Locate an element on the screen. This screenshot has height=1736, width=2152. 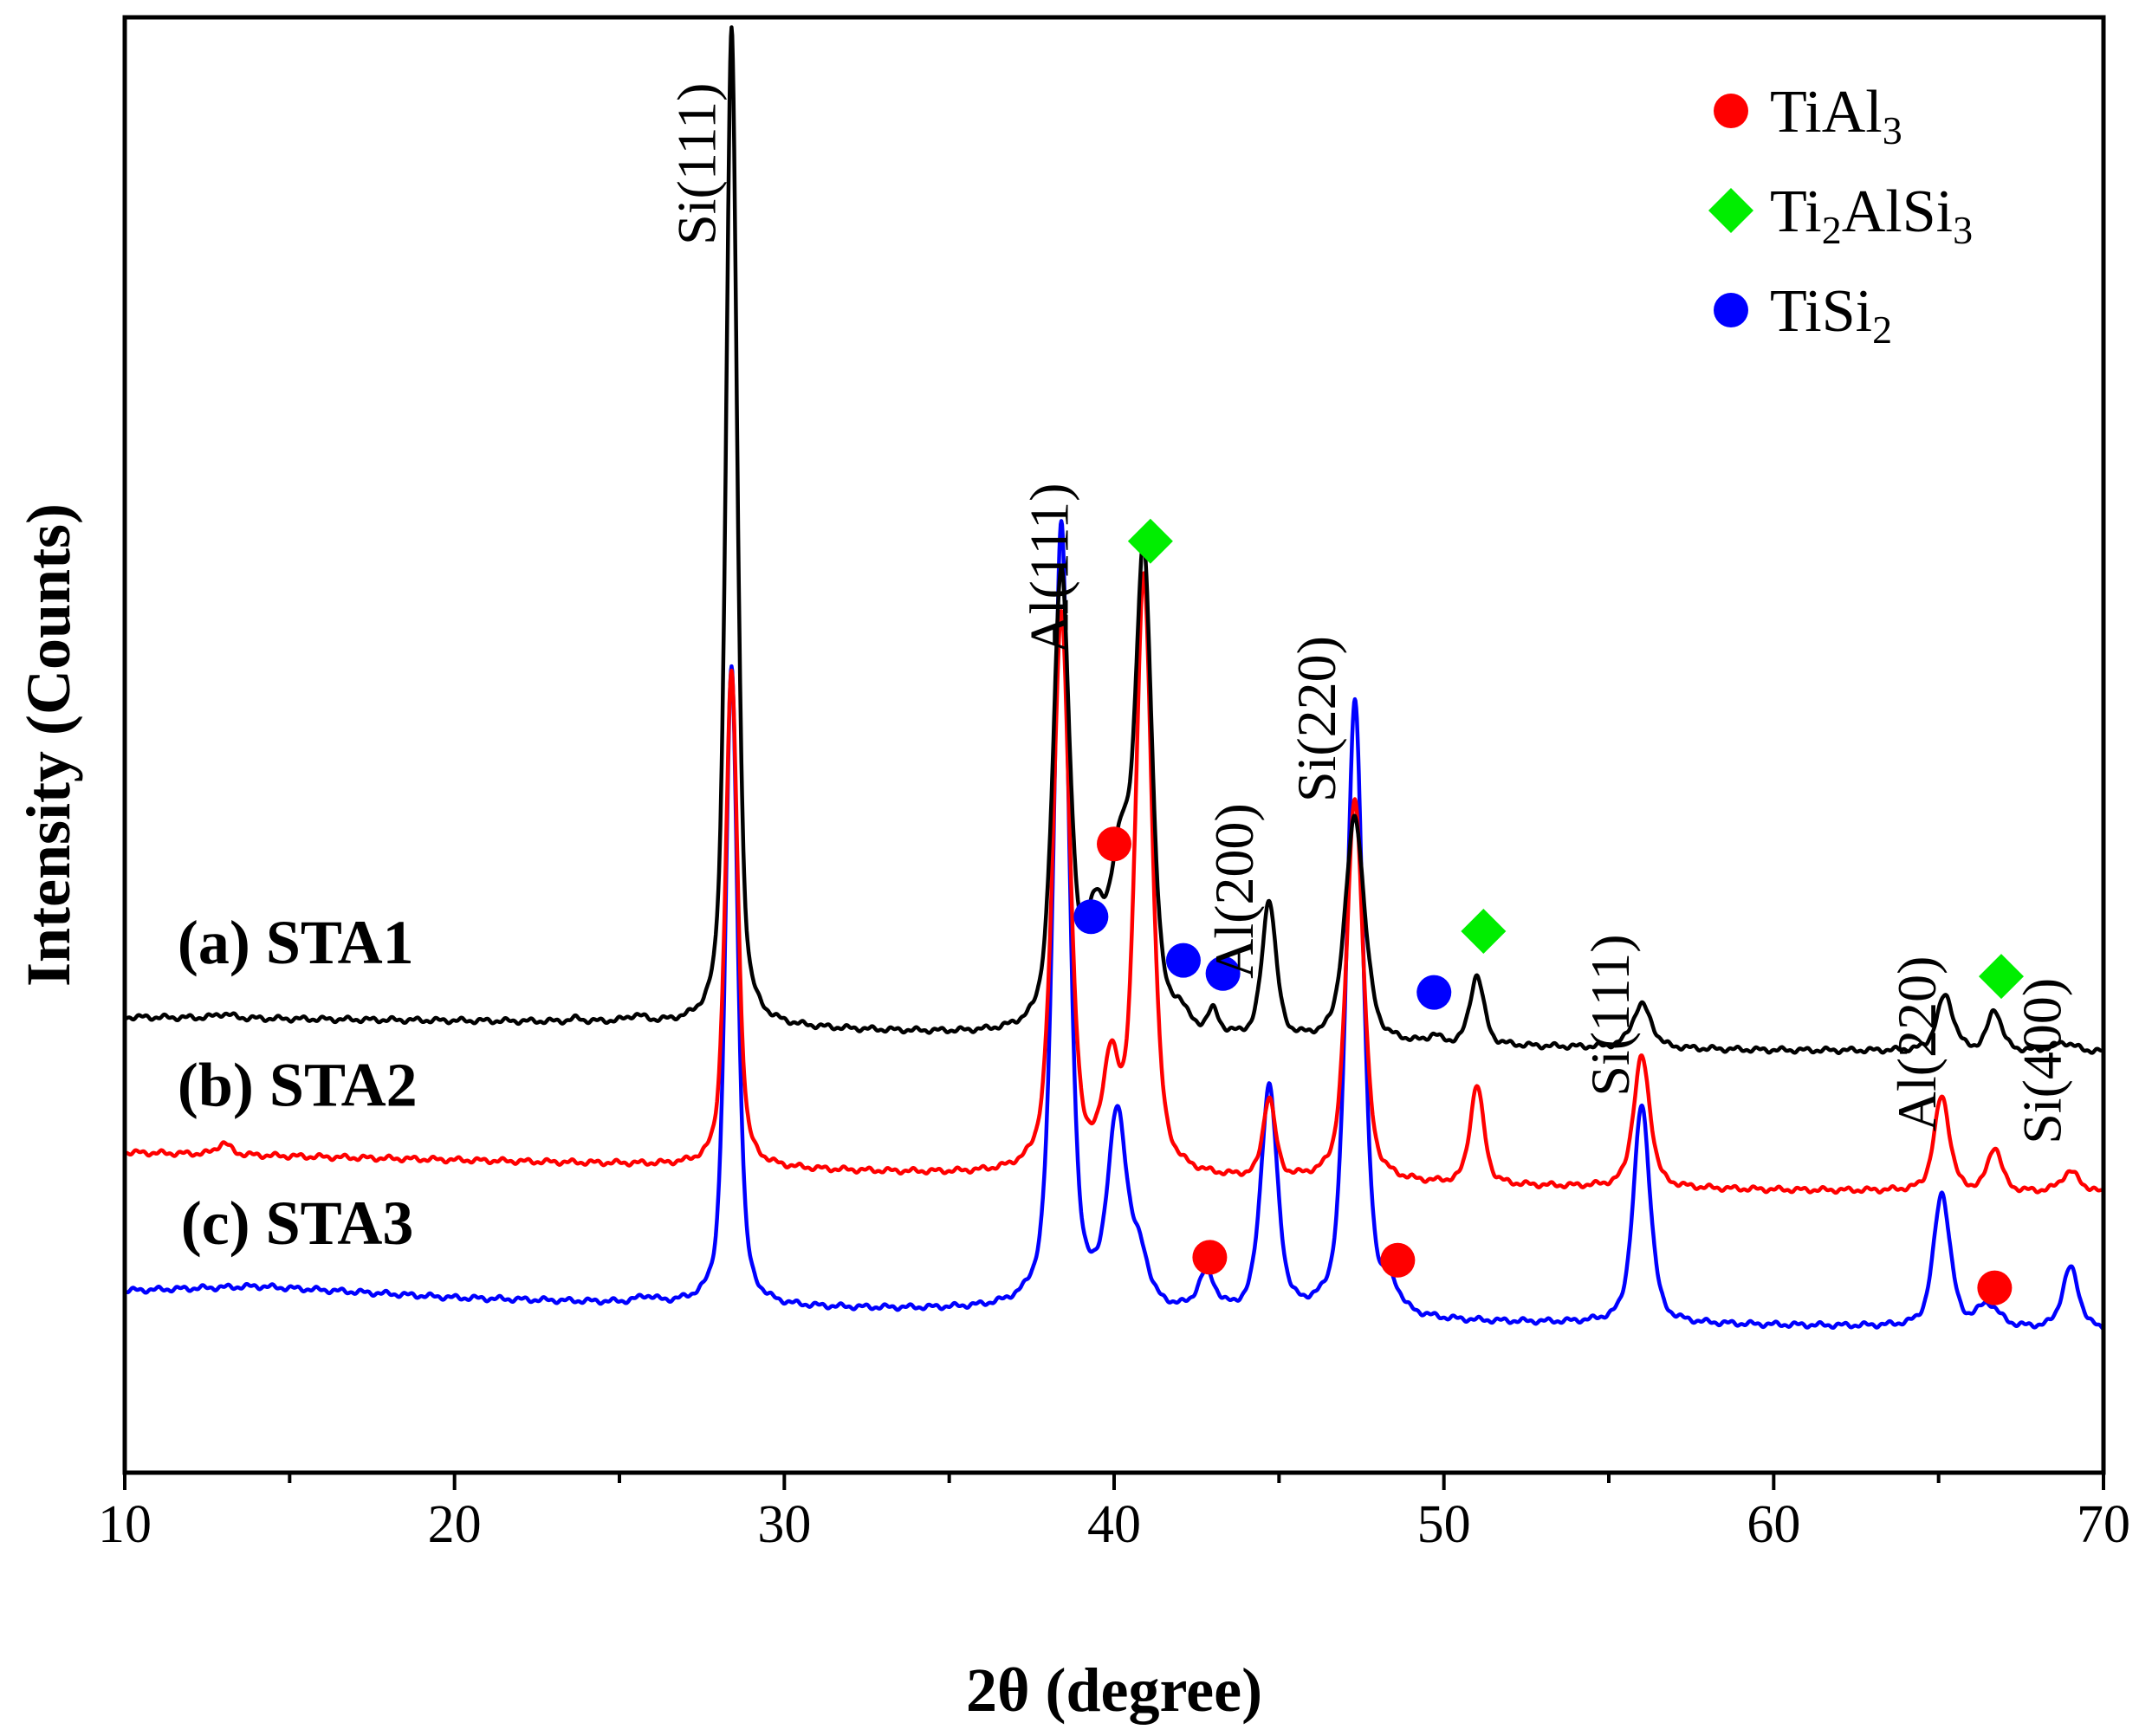
legend: TiAl3 Ti2AlSi3 TiSi2 is located at coordinates (1840, 215).